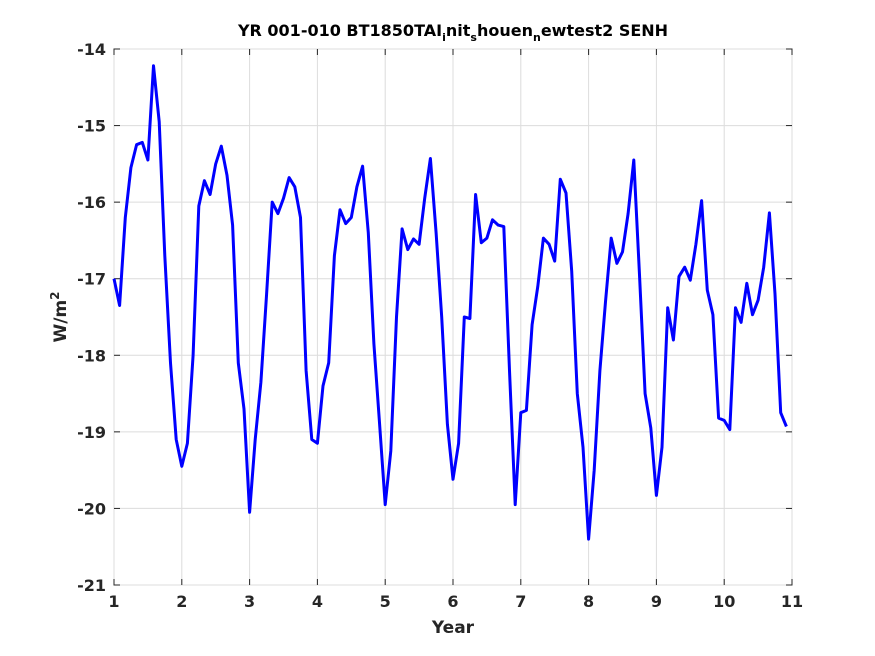 The height and width of the screenshot is (656, 875). I want to click on x-tick-label: 6, so click(452, 601).